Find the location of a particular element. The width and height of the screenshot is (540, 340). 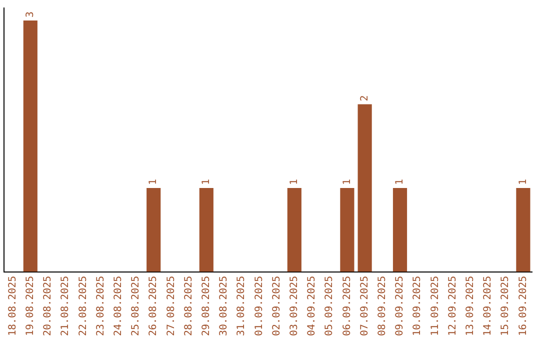

x-tick-label: 16.09.2025 is located at coordinates (523, 306).